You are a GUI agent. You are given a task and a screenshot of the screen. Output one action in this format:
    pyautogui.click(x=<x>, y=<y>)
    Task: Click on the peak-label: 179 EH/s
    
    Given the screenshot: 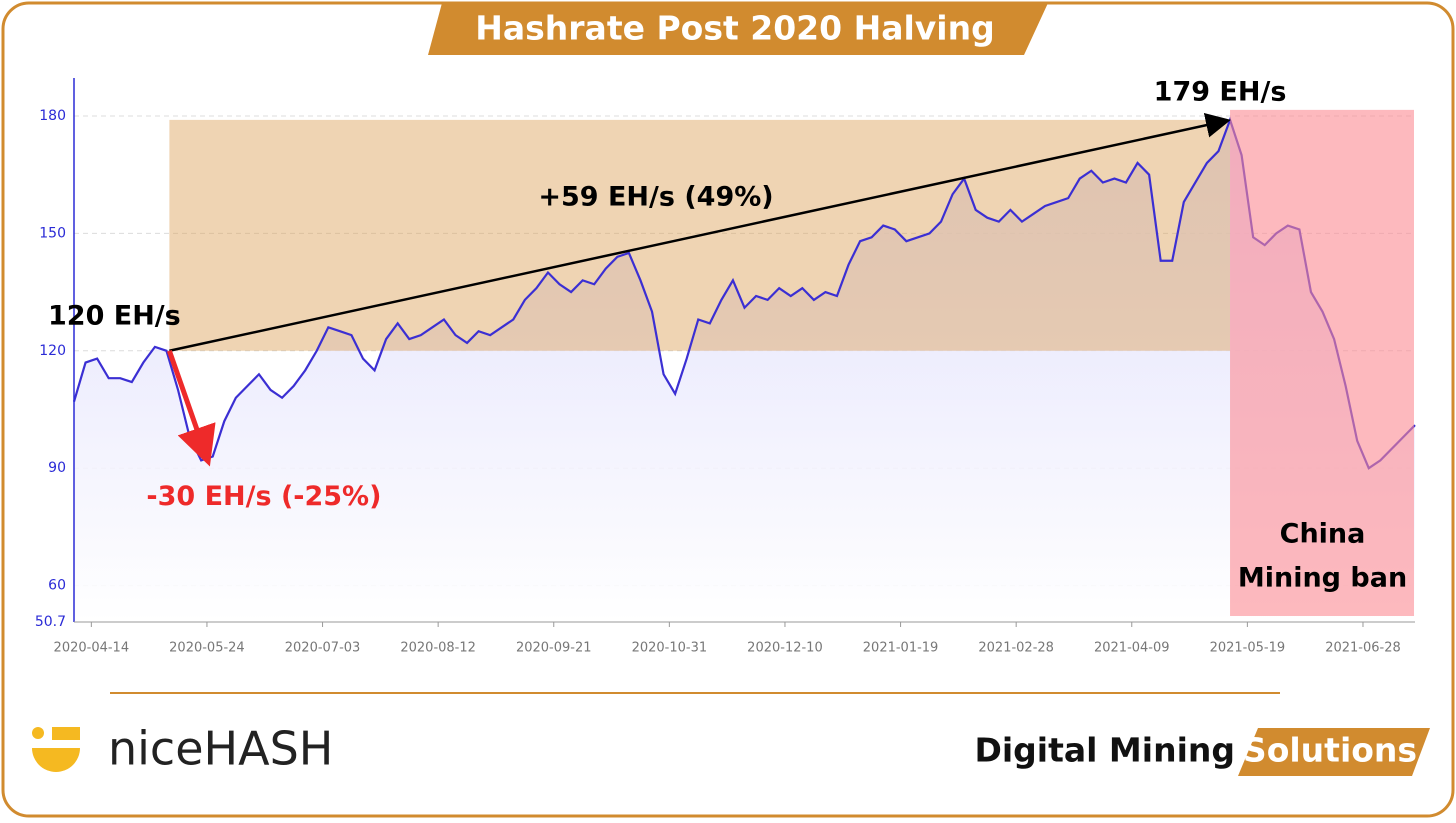 What is the action you would take?
    pyautogui.click(x=1220, y=91)
    